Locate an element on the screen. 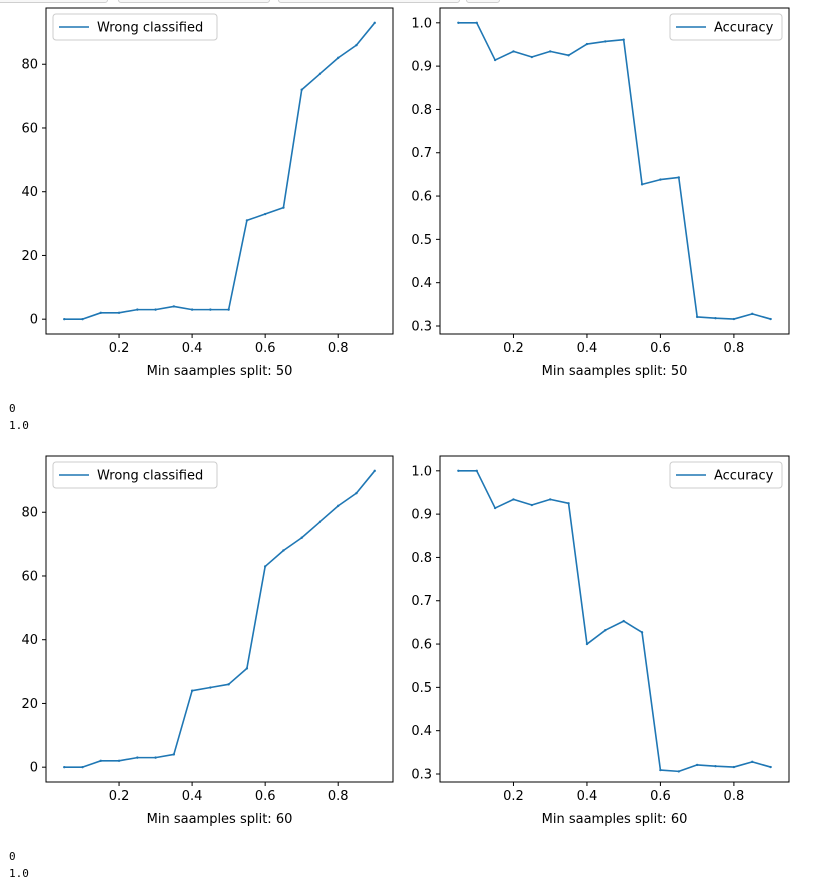  y-tick-label: 0 is located at coordinates (34, 768).